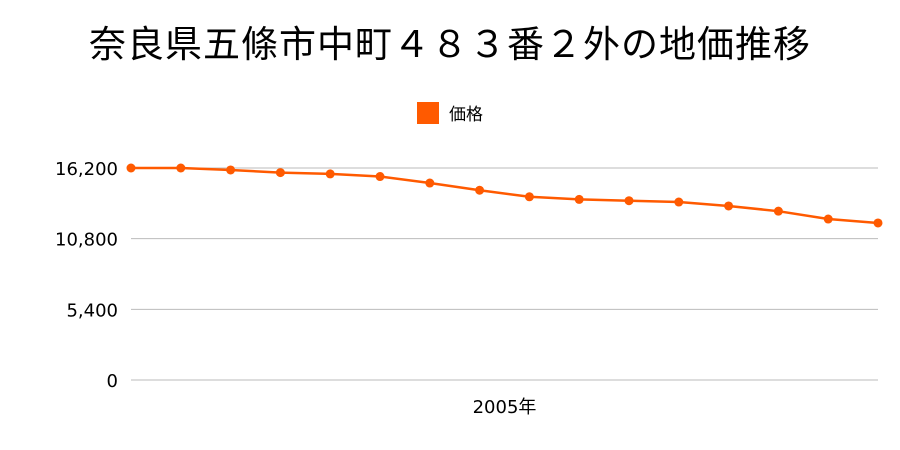 Image resolution: width=900 pixels, height=450 pixels. What do you see at coordinates (466, 115) in the screenshot?
I see `legend-label: 価格` at bounding box center [466, 115].